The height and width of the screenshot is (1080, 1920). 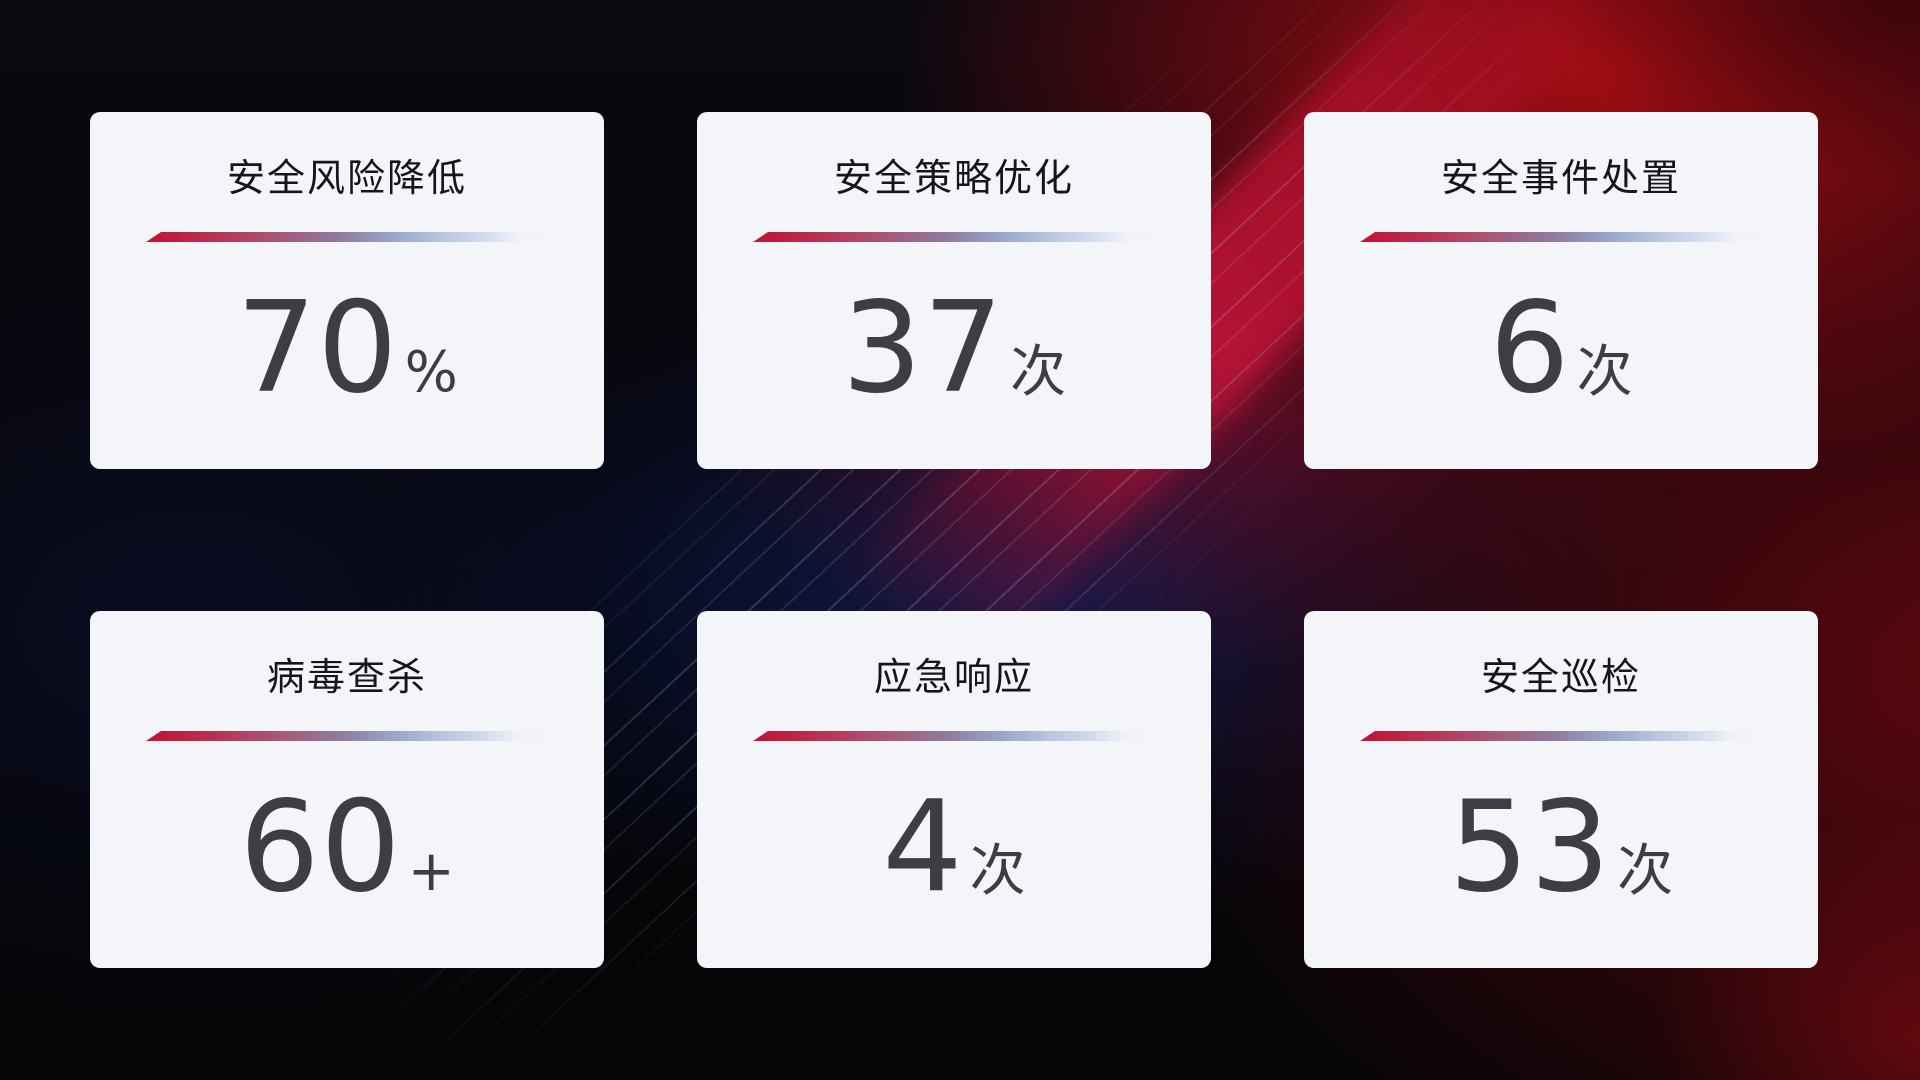 I want to click on stat-value-number: 4, so click(x=923, y=846).